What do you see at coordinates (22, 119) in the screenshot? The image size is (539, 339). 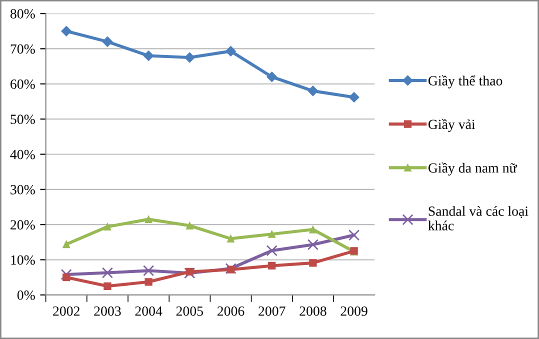 I see `y-tick-label: 50%` at bounding box center [22, 119].